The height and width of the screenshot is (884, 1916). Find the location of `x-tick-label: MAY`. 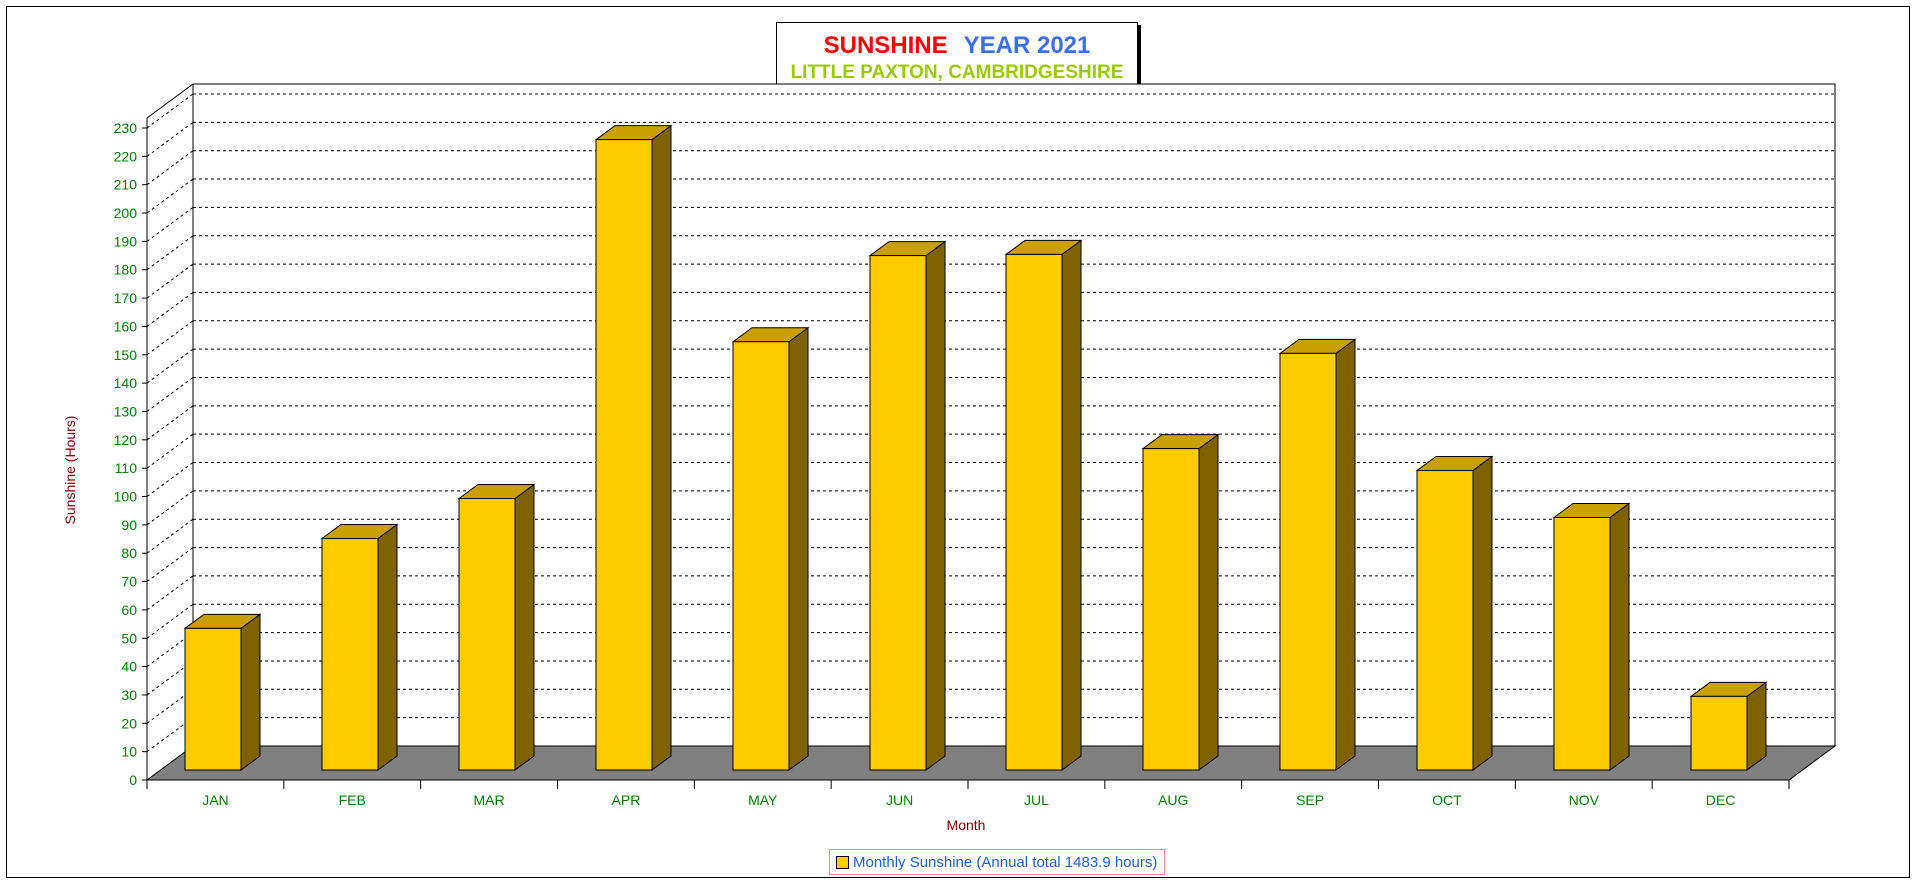

x-tick-label: MAY is located at coordinates (763, 800).